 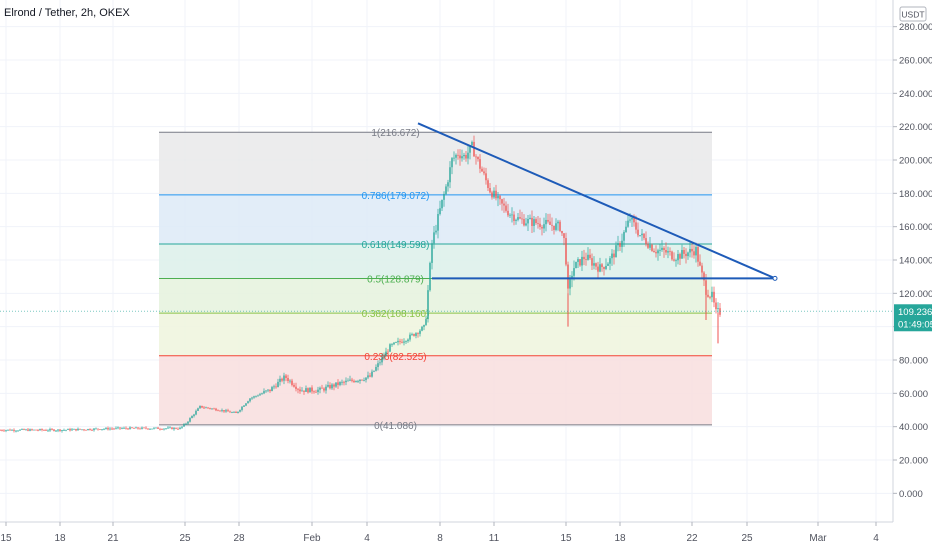 I want to click on x-tick-label: 28, so click(x=239, y=538).